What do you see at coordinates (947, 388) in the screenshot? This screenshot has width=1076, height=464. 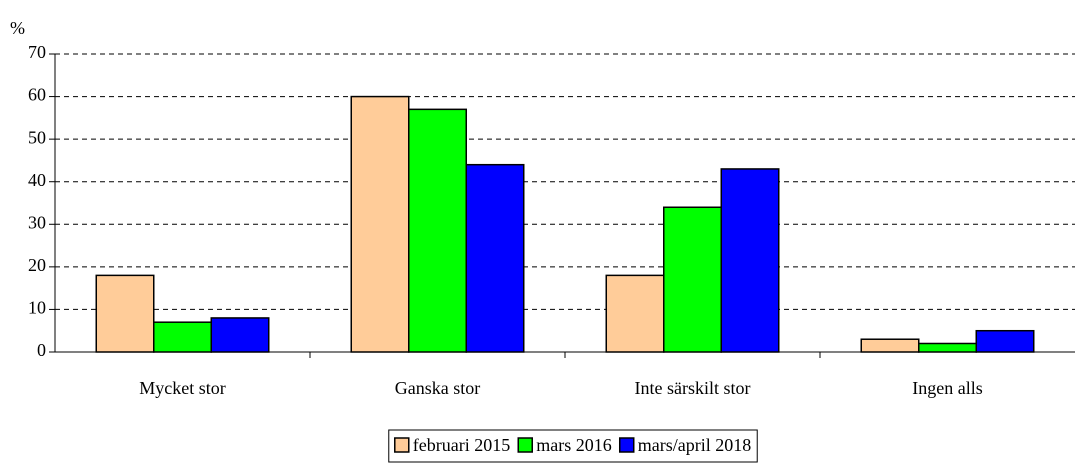 I see `x-tick-label: Ingen alls` at bounding box center [947, 388].